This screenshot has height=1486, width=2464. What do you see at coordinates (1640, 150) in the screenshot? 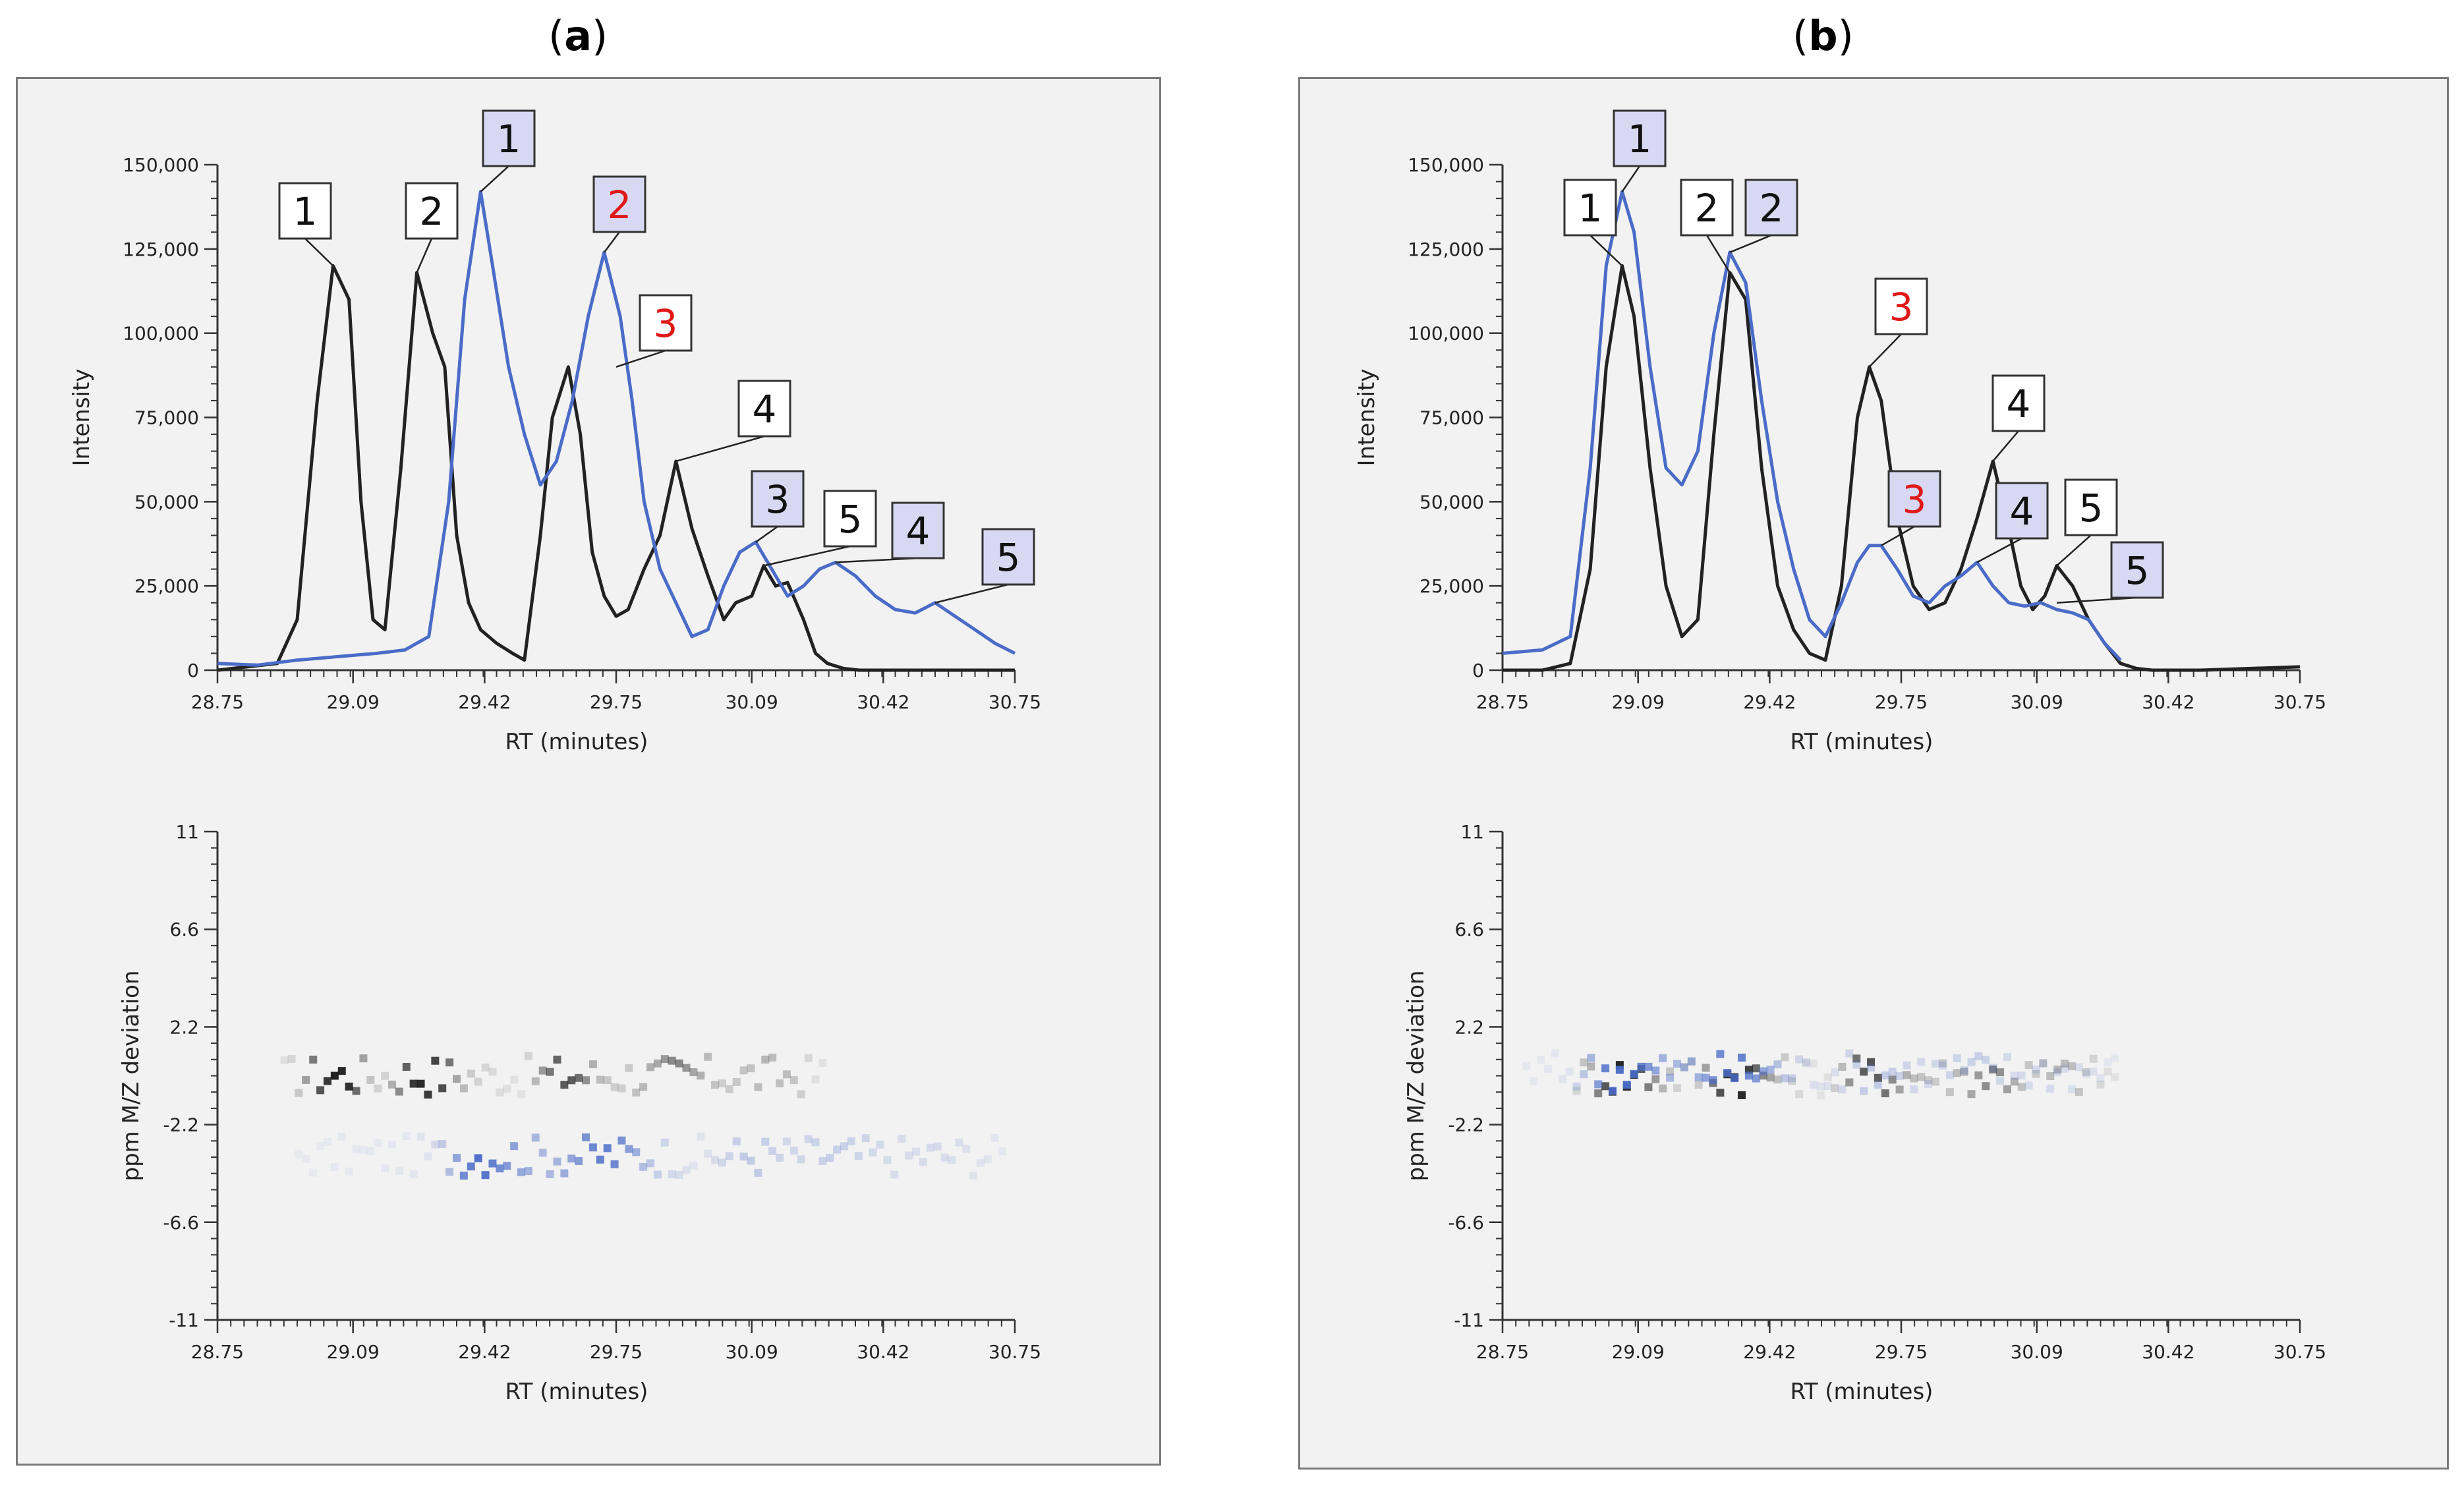
I see `callout-blue-1: 1` at bounding box center [1640, 150].